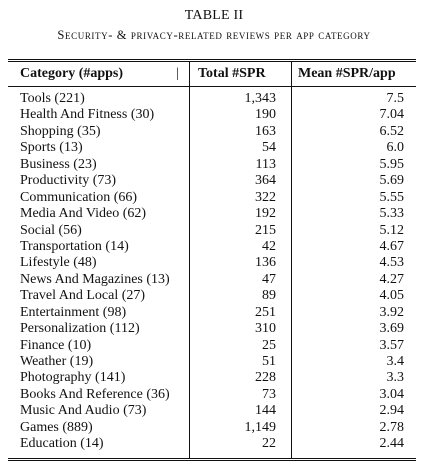 The height and width of the screenshot is (476, 428). I want to click on cell-mean-spr: 5.69, so click(392, 181).